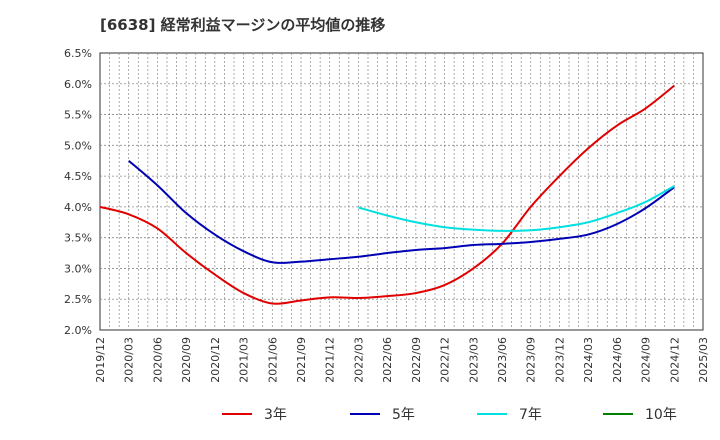 The width and height of the screenshot is (720, 440). What do you see at coordinates (646, 360) in the screenshot?
I see `x-tick-label: 2024/09` at bounding box center [646, 360].